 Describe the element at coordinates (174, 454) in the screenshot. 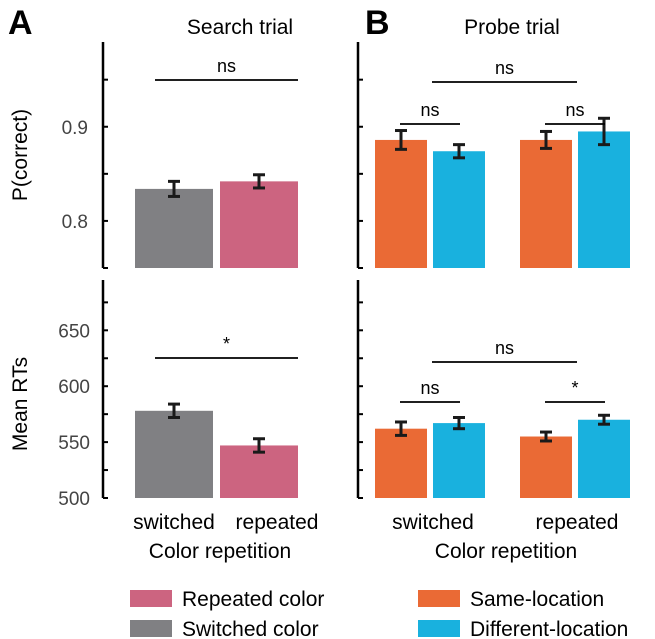

I see `panel-a-rt-bar-switched` at that location.